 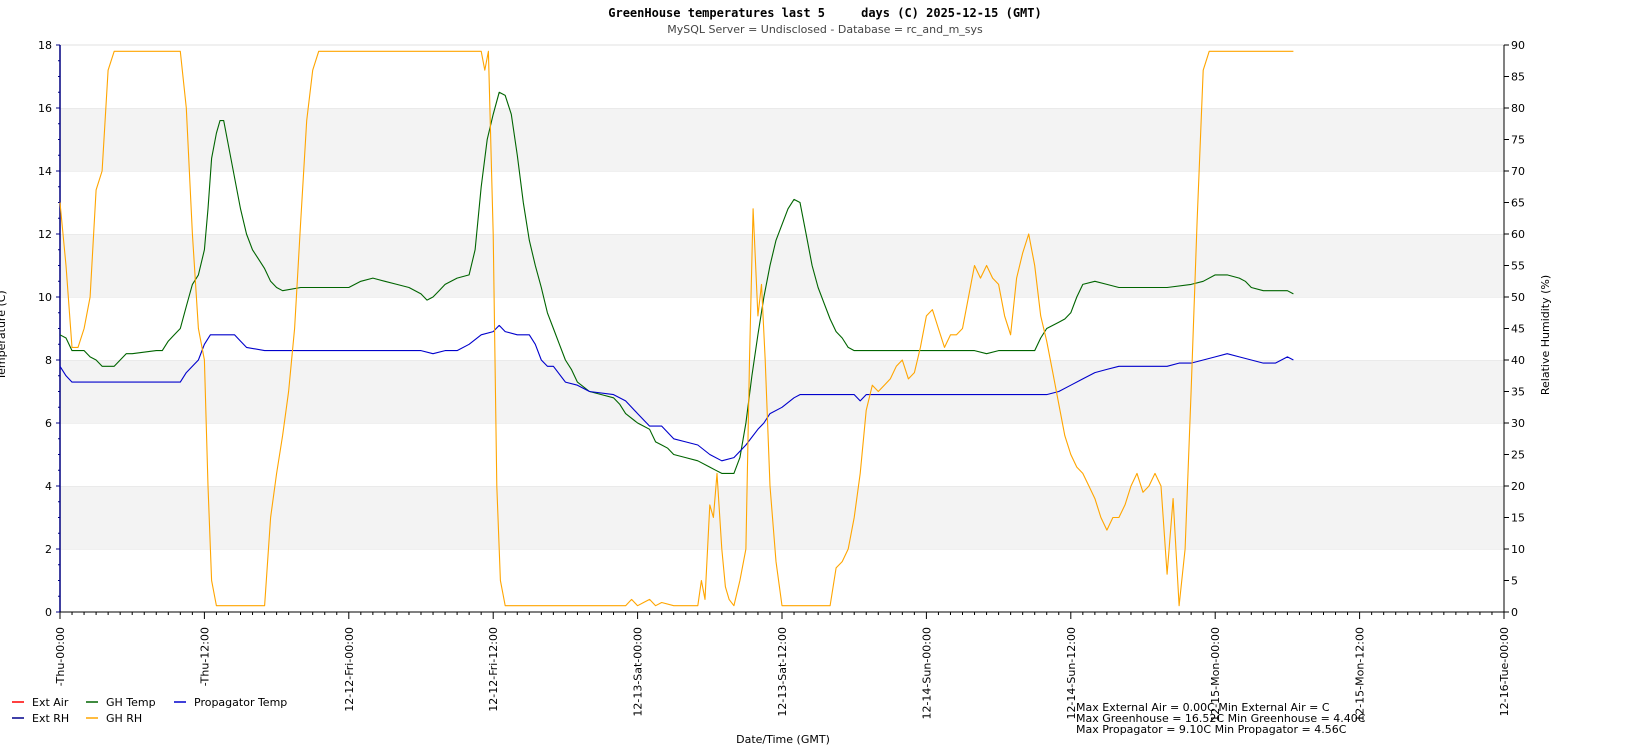 I want to click on y-axis-right: 0 5 10 15 20 25 30 35 40 45 50 55 60 65 70 75 80 85 90, so click(x=1514, y=329).